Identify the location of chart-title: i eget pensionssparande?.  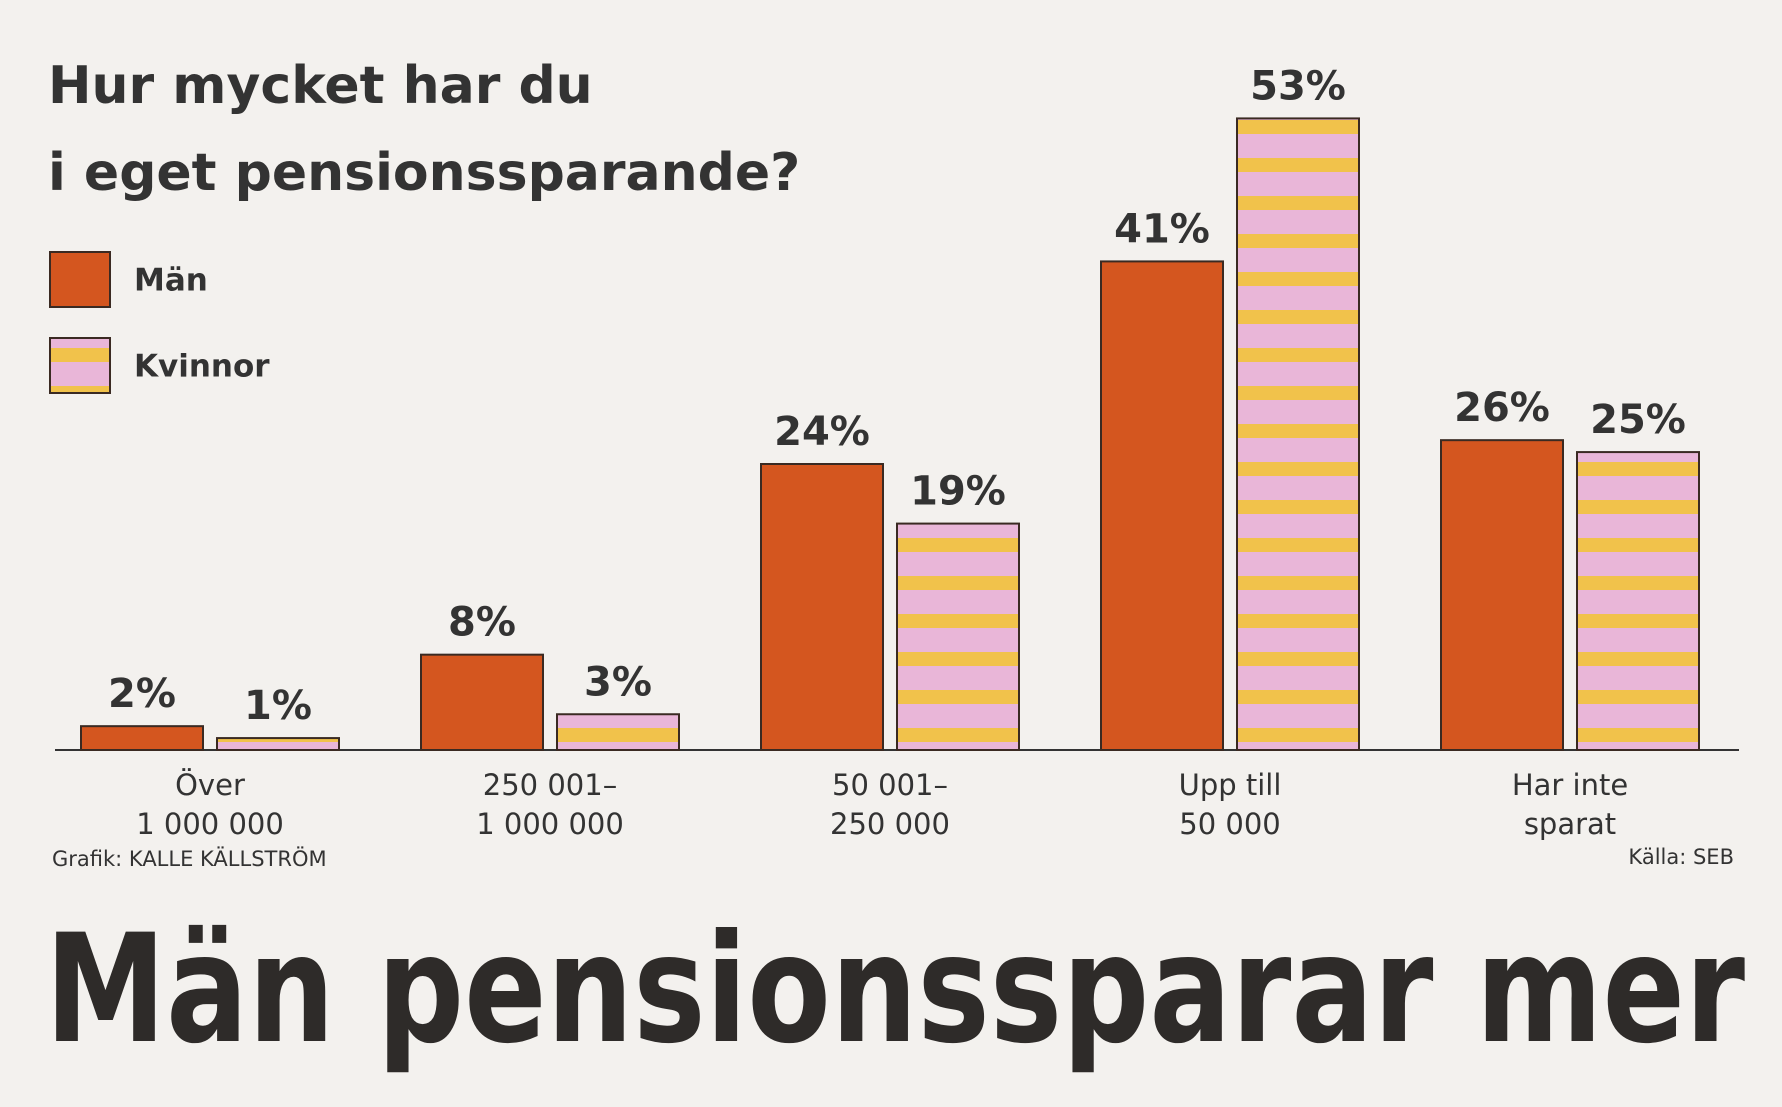
(424, 173).